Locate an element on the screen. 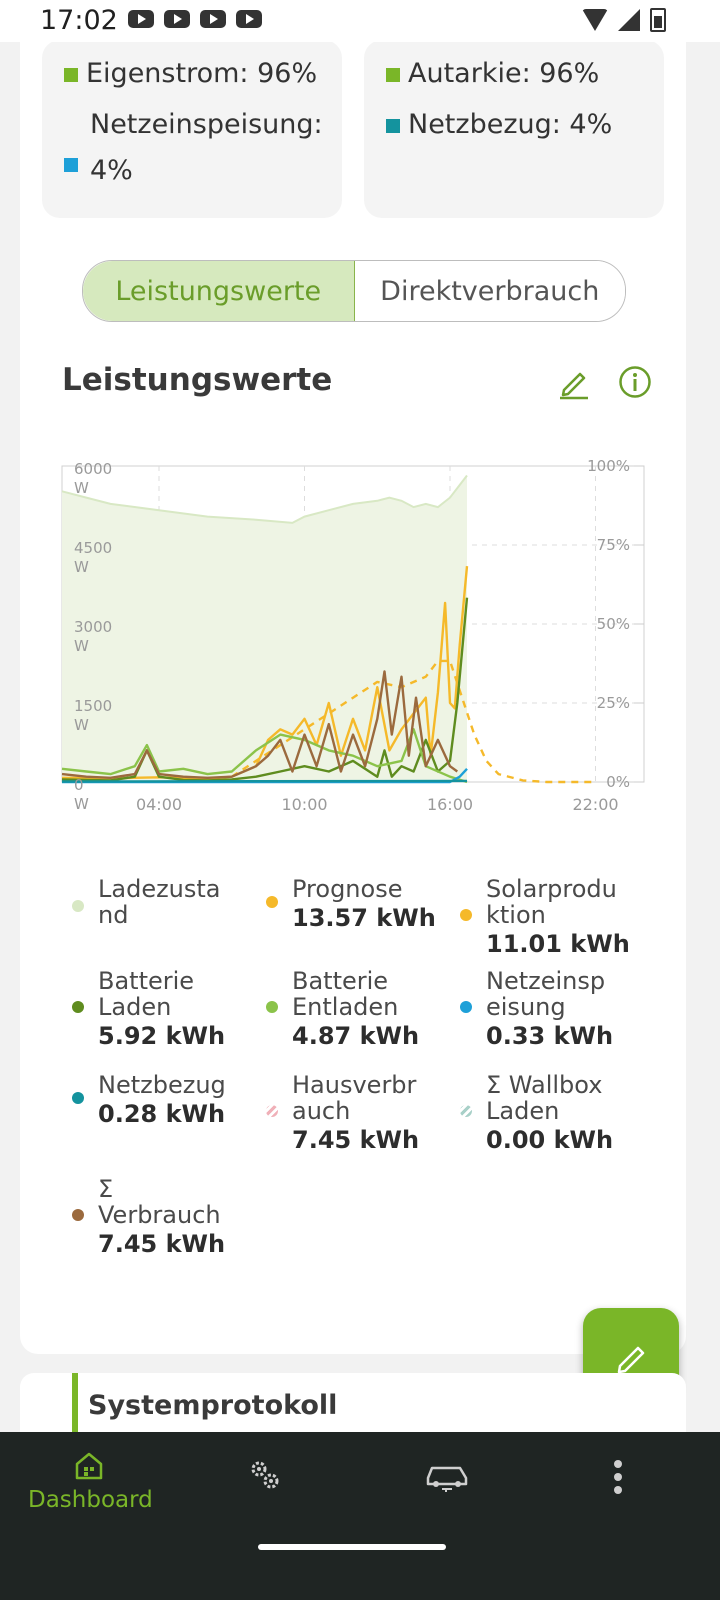 The image size is (720, 1600). x-tick-label: 04:00 is located at coordinates (159, 804).